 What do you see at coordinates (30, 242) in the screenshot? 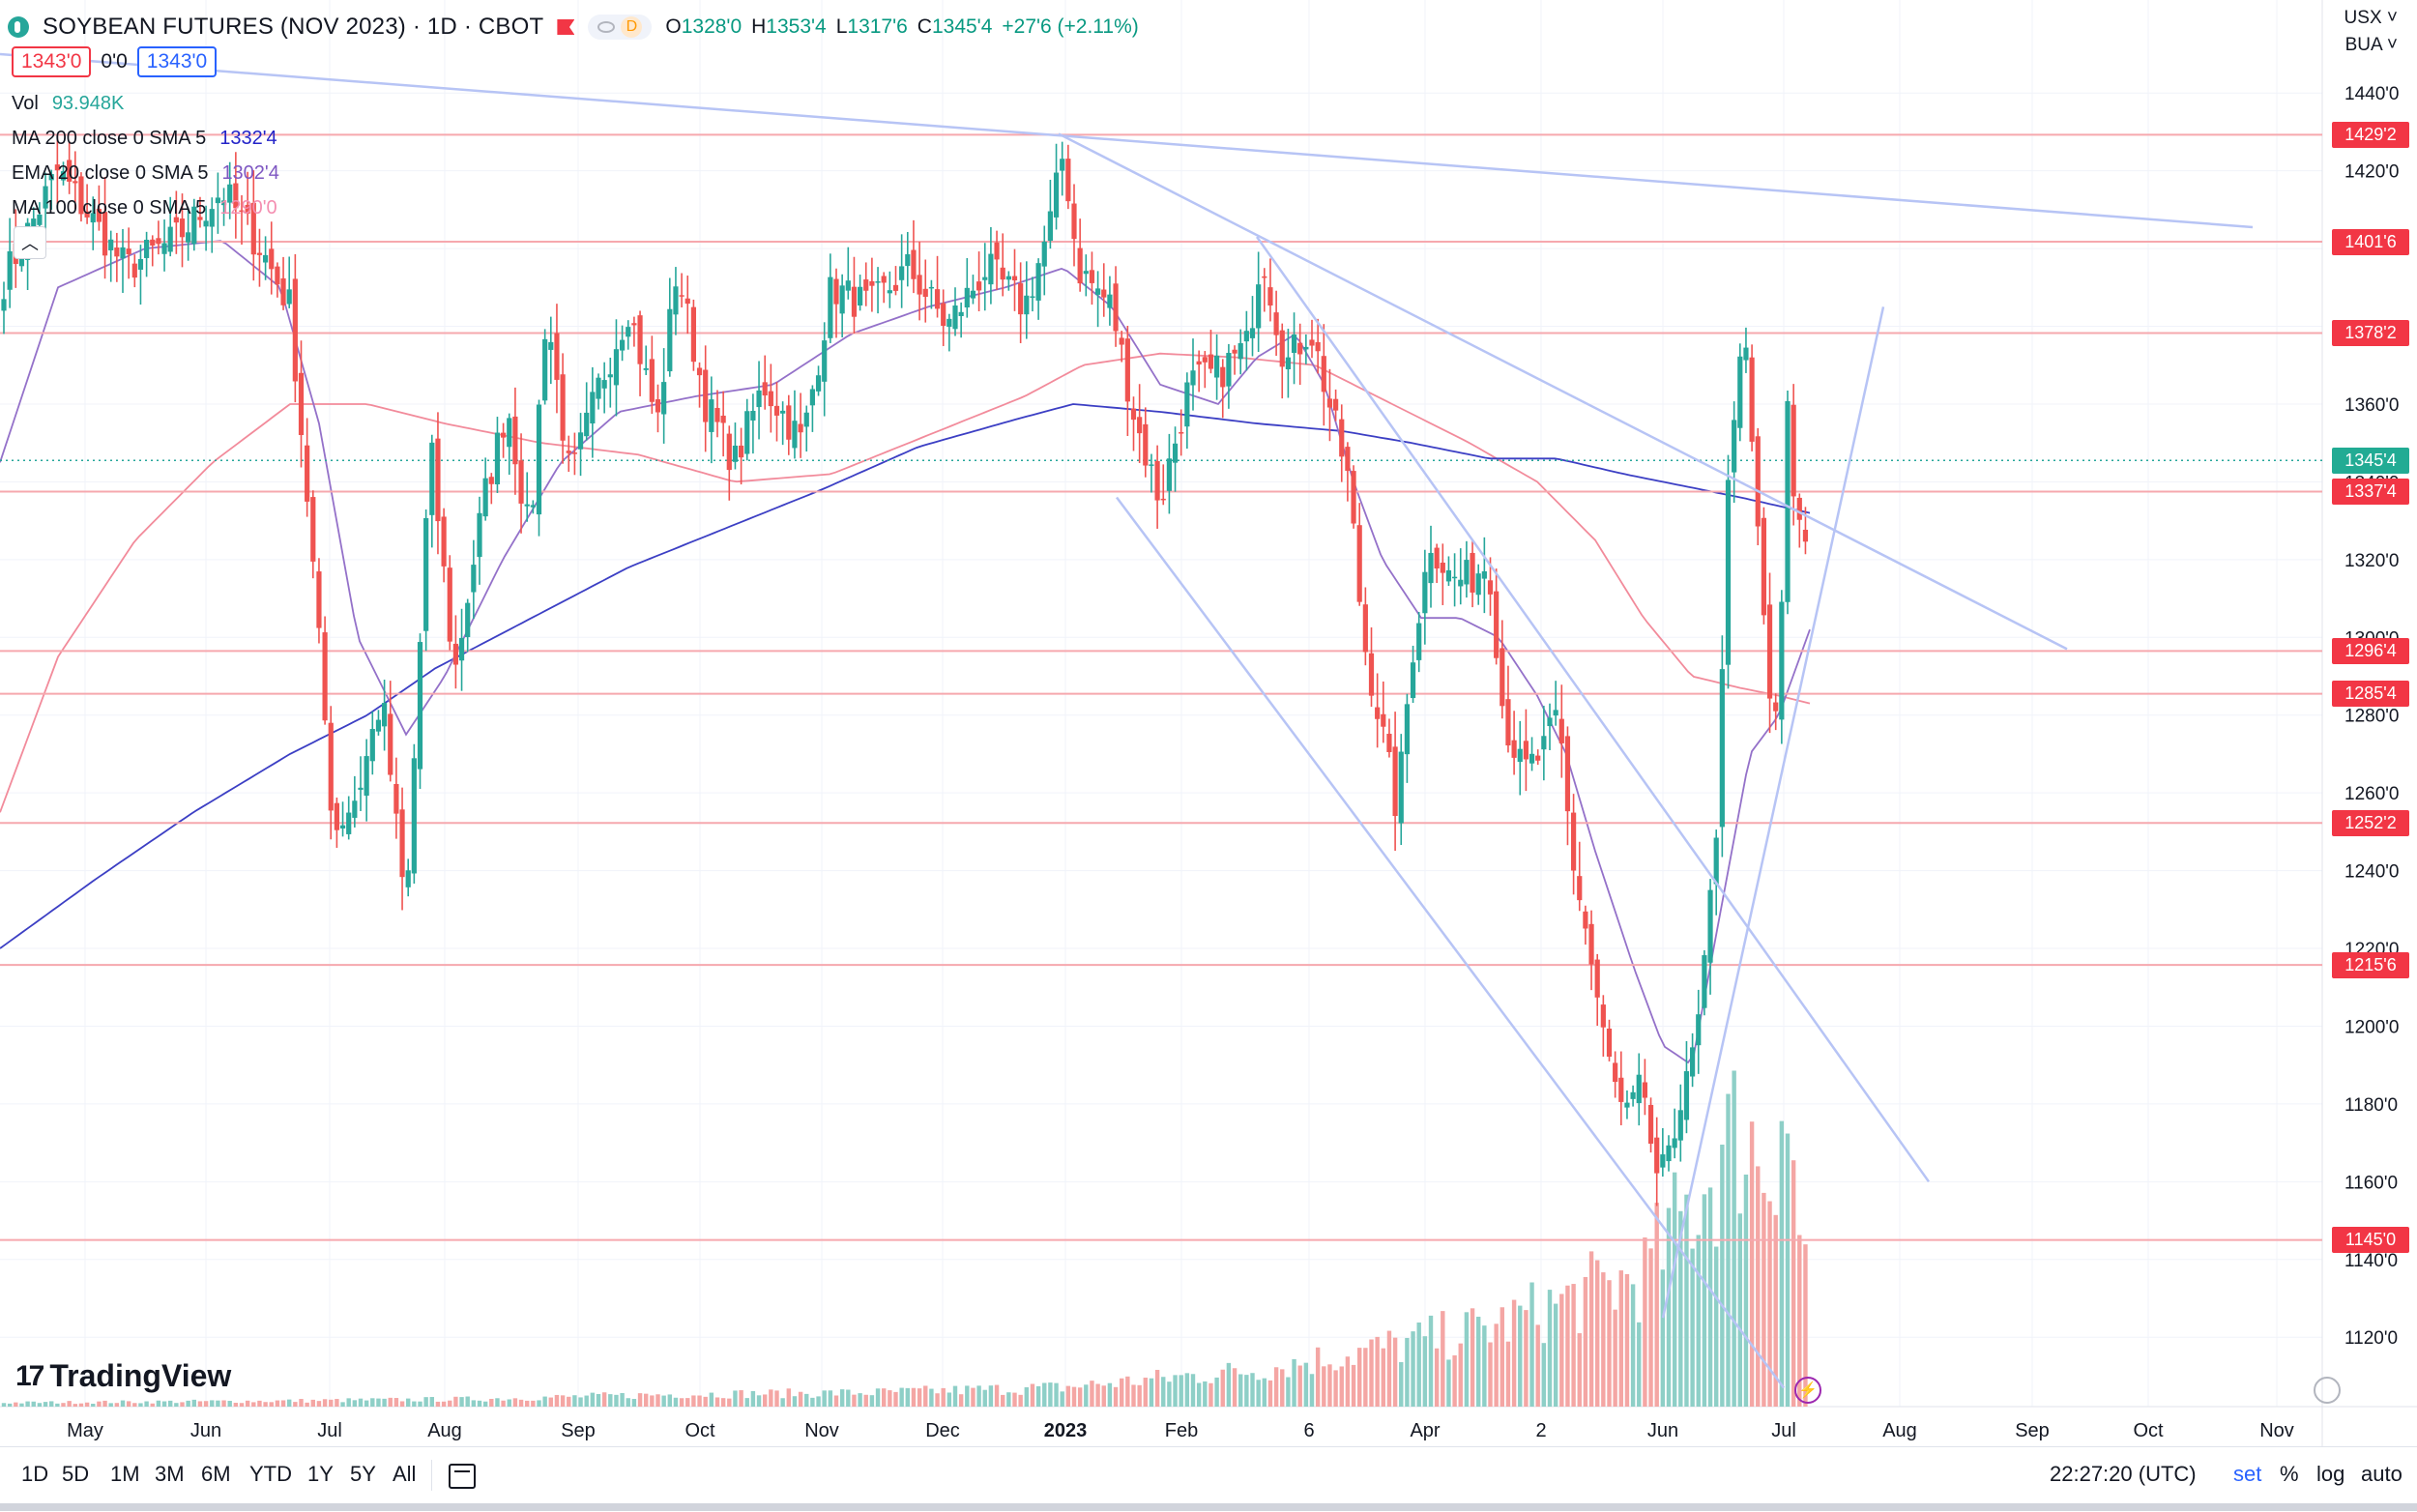
I see `collapse-legend-button: ︿` at bounding box center [30, 242].